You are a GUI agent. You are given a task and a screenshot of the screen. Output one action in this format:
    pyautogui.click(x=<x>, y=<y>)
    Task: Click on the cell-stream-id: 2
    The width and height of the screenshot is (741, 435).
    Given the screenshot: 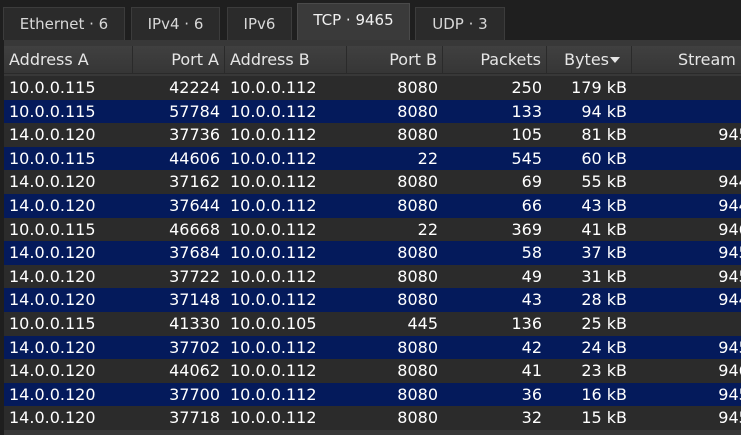 What is the action you would take?
    pyautogui.click(x=686, y=112)
    